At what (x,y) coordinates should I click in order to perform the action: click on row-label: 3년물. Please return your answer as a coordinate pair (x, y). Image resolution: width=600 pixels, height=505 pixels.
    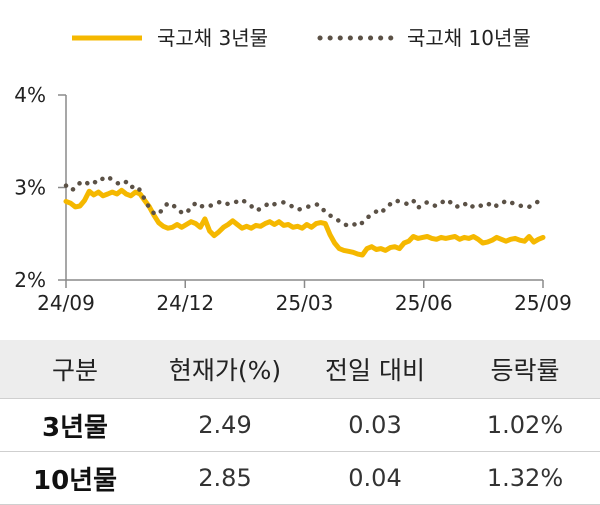
    Looking at the image, I should click on (75, 425).